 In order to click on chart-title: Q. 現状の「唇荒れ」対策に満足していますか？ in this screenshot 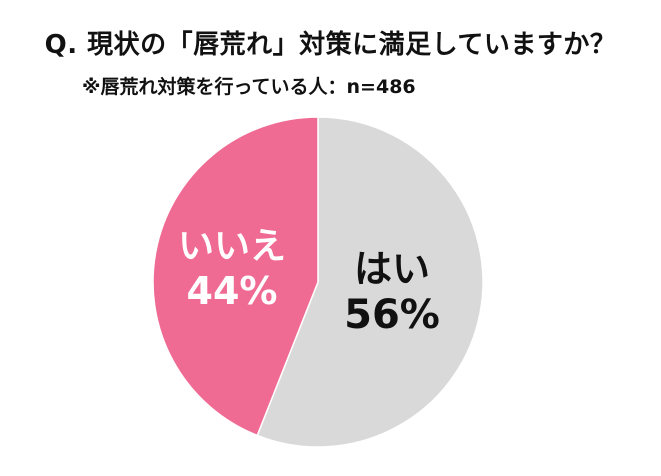, I will do `click(330, 45)`.